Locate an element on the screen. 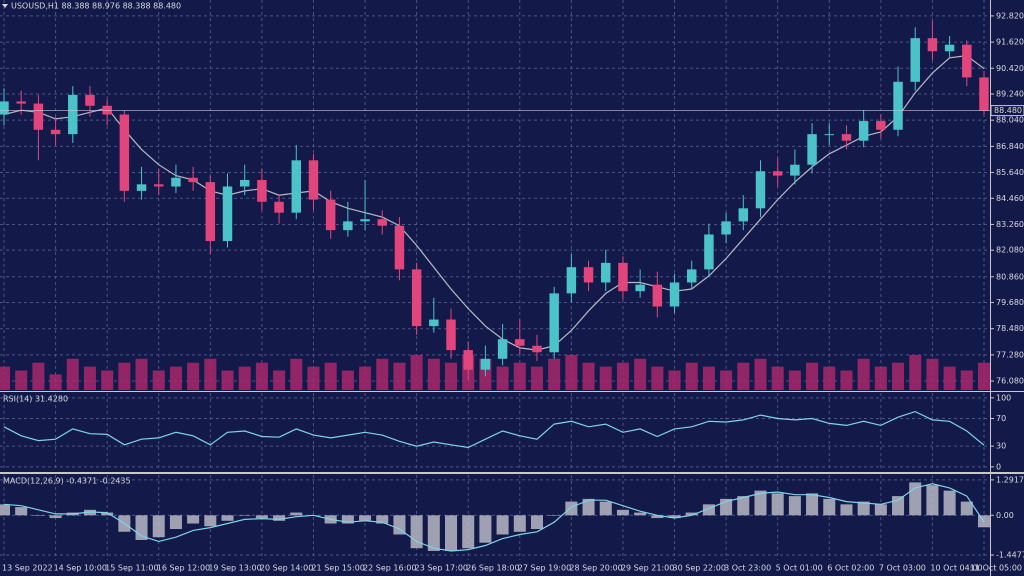 The height and width of the screenshot is (576, 1024). y-tick-label: 88.040 is located at coordinates (1010, 120).